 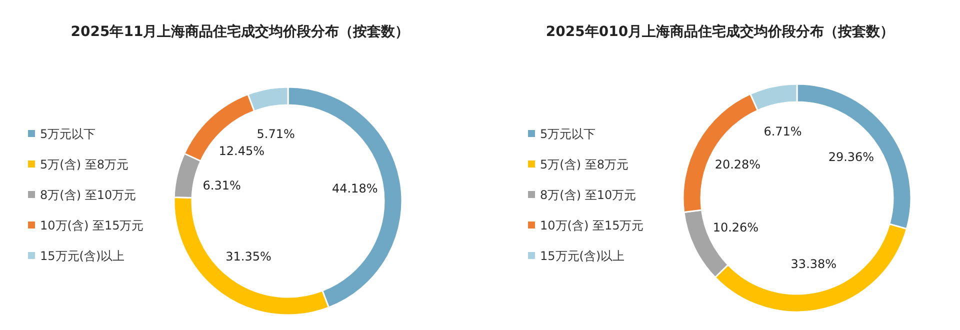 What do you see at coordinates (275, 134) in the screenshot?
I see `data-label: 5.71%` at bounding box center [275, 134].